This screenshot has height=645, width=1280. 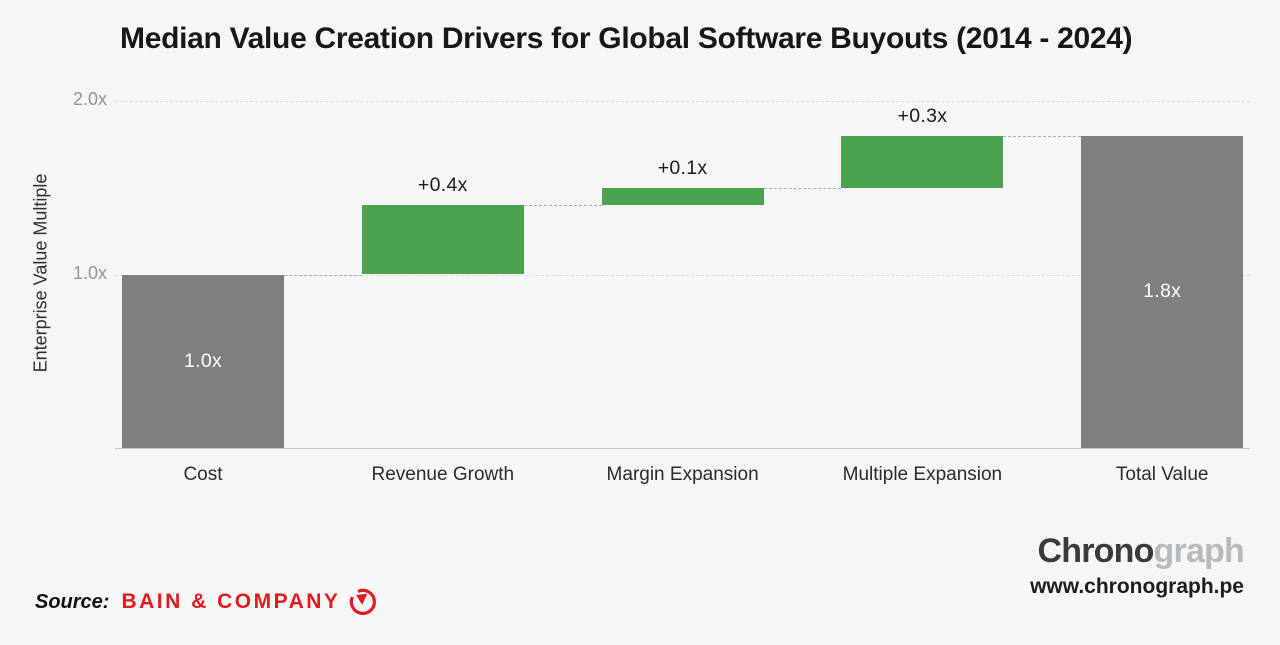 What do you see at coordinates (1199, 551) in the screenshot?
I see `brand-light-text: graph` at bounding box center [1199, 551].